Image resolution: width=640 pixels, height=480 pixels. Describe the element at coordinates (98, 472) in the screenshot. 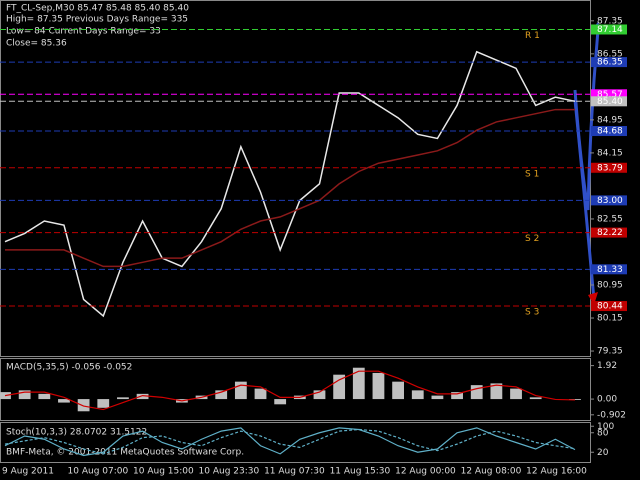

I see `x-tick-label: 10 Aug 07:00` at that location.